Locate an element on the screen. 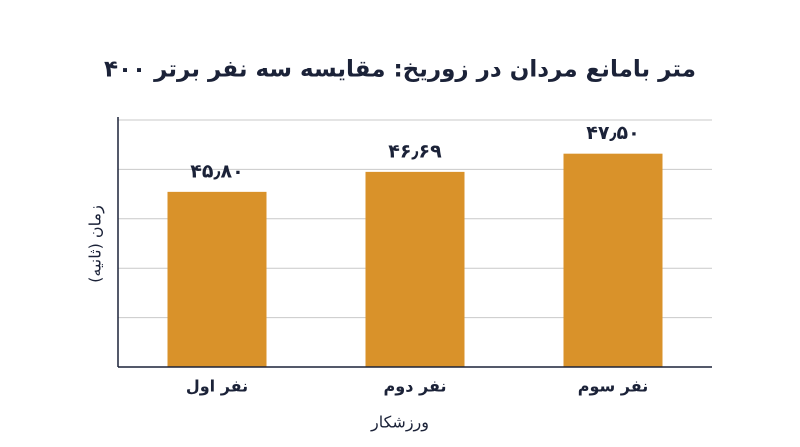 The image size is (800, 447). value-label: ۴۶٫۶۹ is located at coordinates (415, 151).